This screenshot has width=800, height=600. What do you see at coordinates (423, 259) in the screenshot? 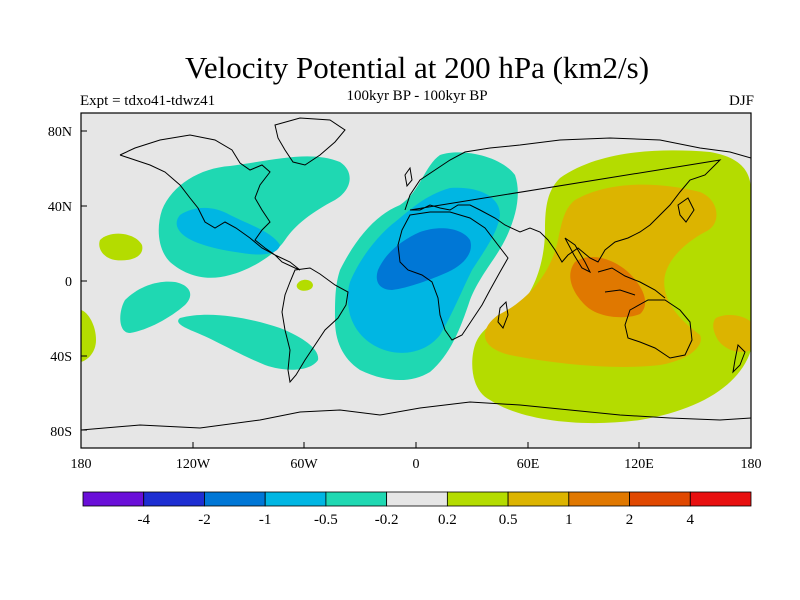
I see `contour-negative-1-atl` at bounding box center [423, 259].